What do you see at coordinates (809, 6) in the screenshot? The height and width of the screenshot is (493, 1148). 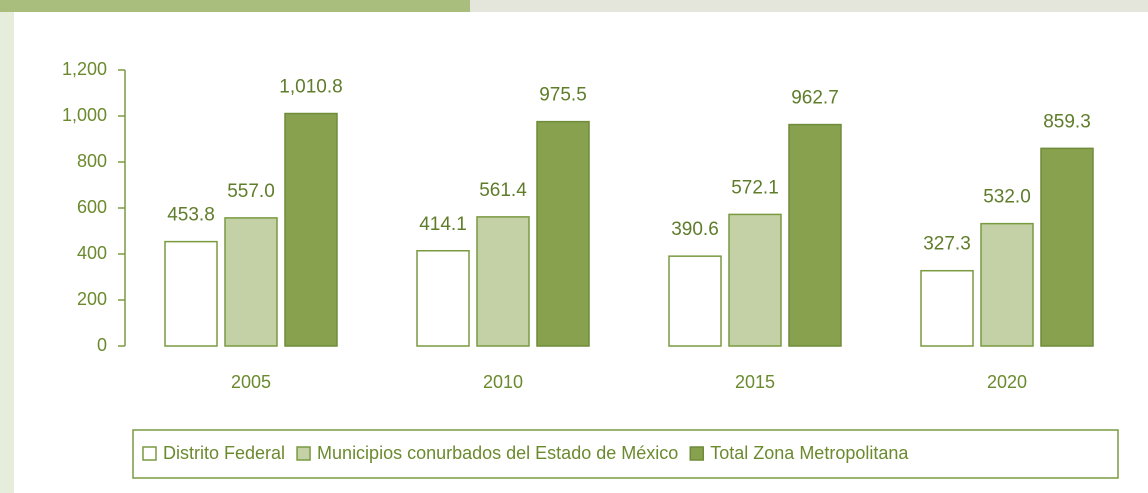 I see `header-band-light` at bounding box center [809, 6].